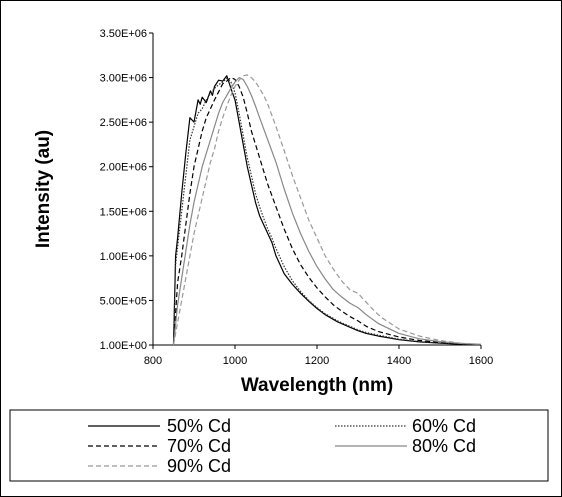 Image resolution: width=562 pixels, height=497 pixels. Describe the element at coordinates (199, 446) in the screenshot. I see `legend-label: 70% Cd` at that location.